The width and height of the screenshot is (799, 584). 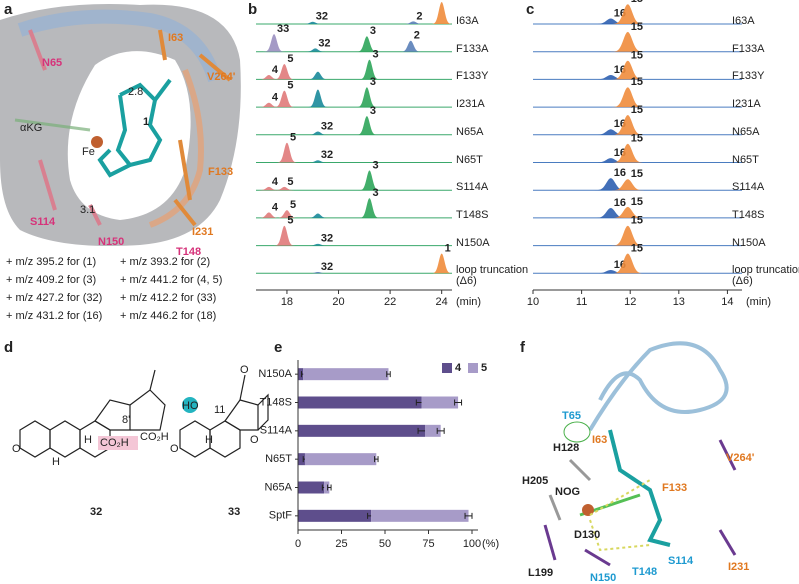 What do you see at coordinates (417, 36) in the screenshot?
I see `peak-label: 2` at bounding box center [417, 36].